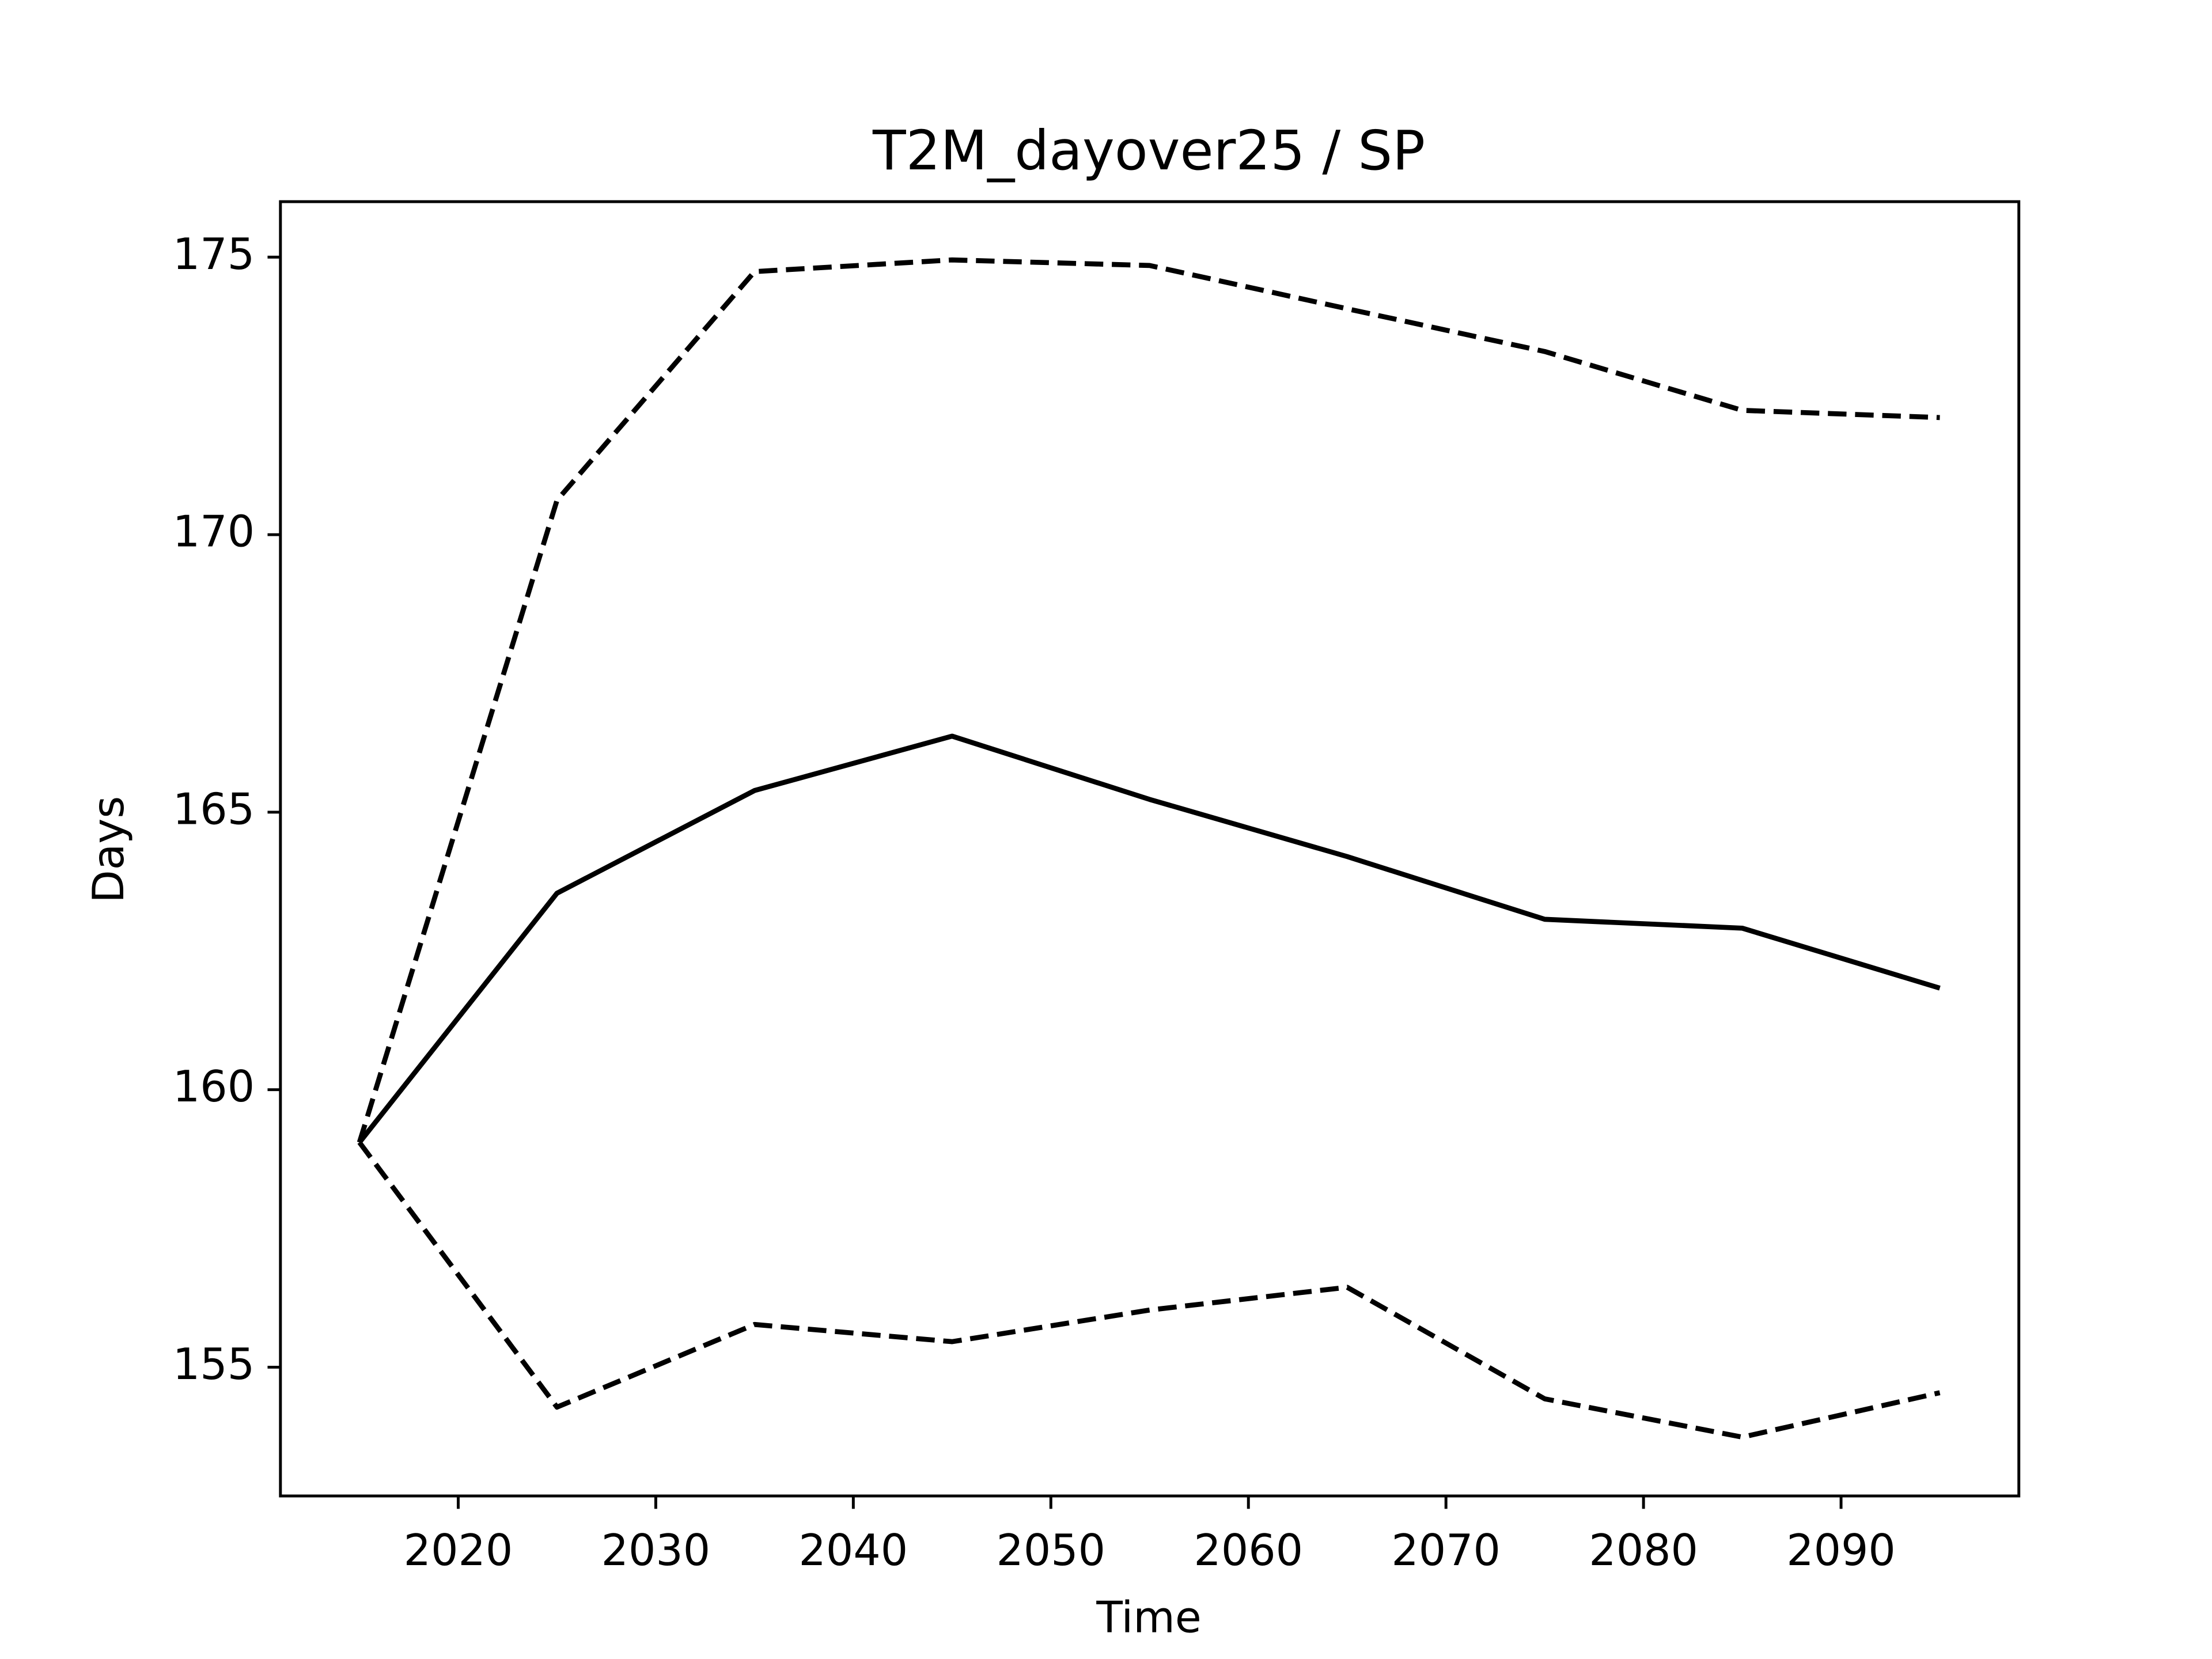 Image resolution: width=2212 pixels, height=1659 pixels. What do you see at coordinates (1148, 151) in the screenshot?
I see `chart-title: T2M_dayover25 / SP` at bounding box center [1148, 151].